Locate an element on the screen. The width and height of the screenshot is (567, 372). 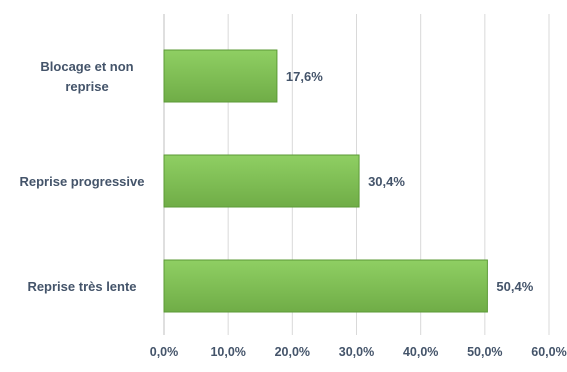
data-label: 30,4% is located at coordinates (386, 181).